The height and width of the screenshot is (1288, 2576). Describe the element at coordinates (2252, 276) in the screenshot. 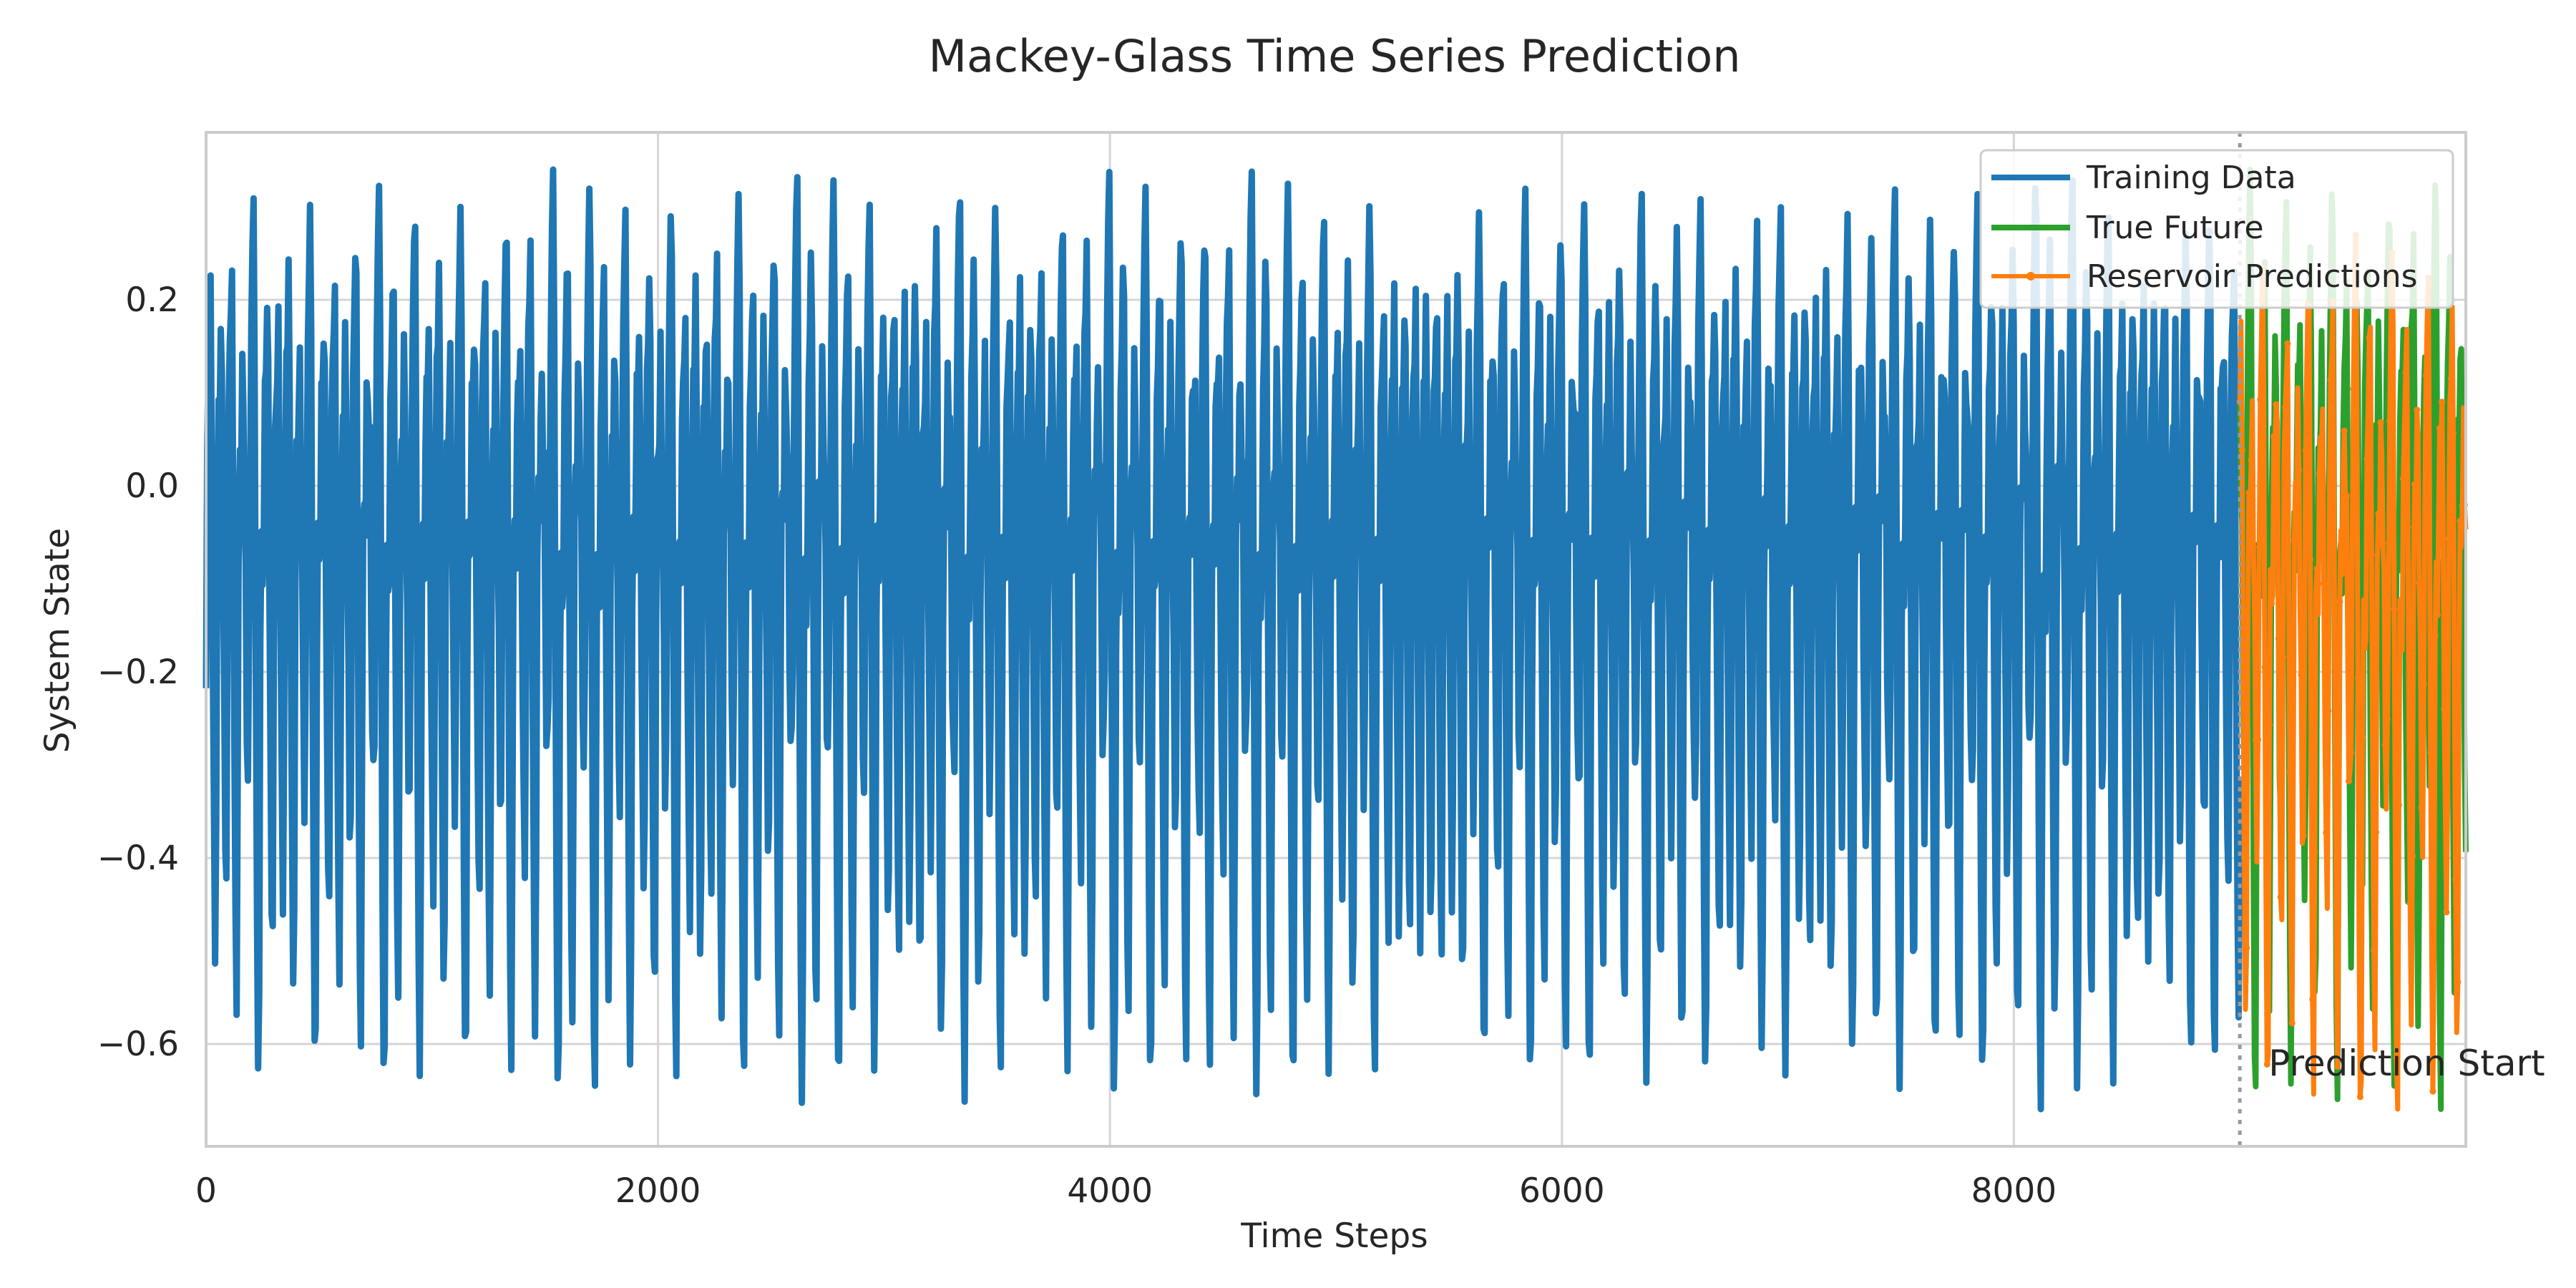

I see `legend-label-reservoir-predictions: Reservoir Predictions` at that location.